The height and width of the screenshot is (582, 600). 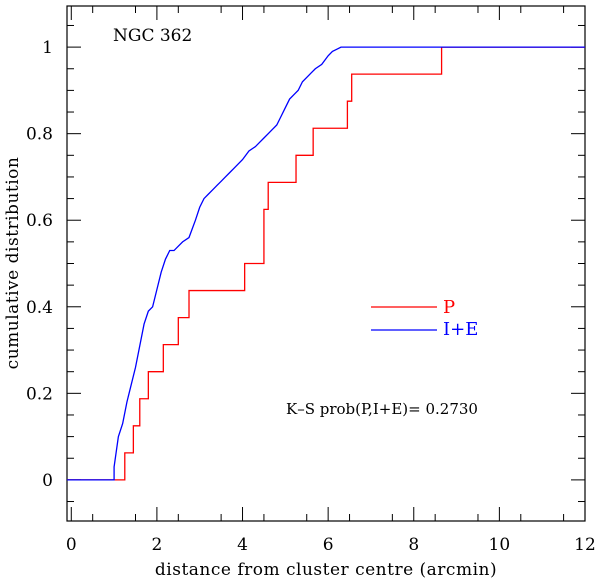 What do you see at coordinates (449, 307) in the screenshot?
I see `legend-label-p: P` at bounding box center [449, 307].